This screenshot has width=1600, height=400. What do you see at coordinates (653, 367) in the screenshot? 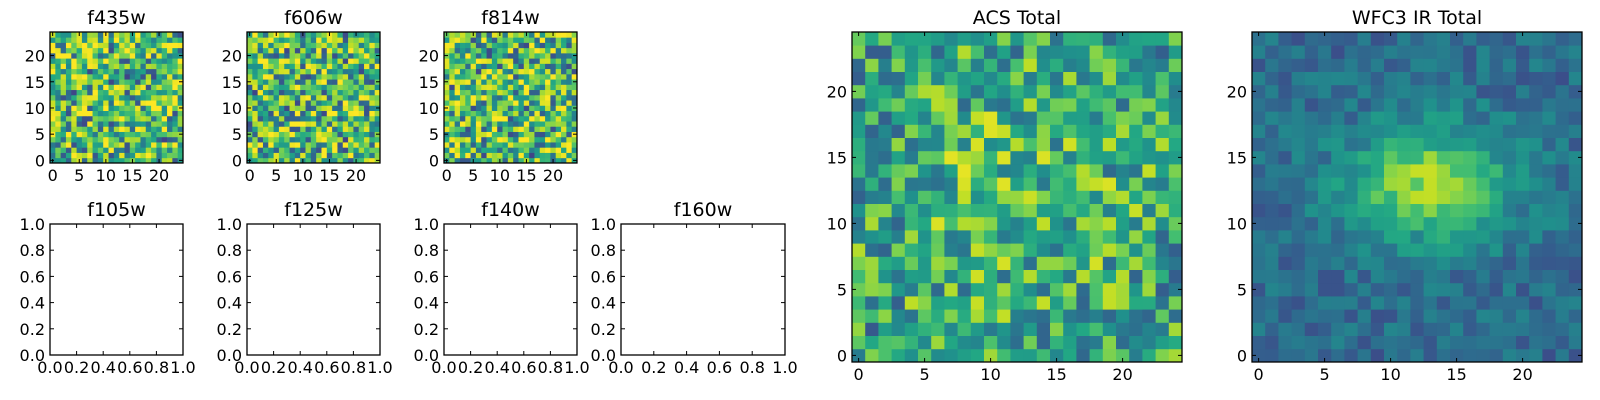
I see `x-tick-label: 0.2` at bounding box center [653, 367].